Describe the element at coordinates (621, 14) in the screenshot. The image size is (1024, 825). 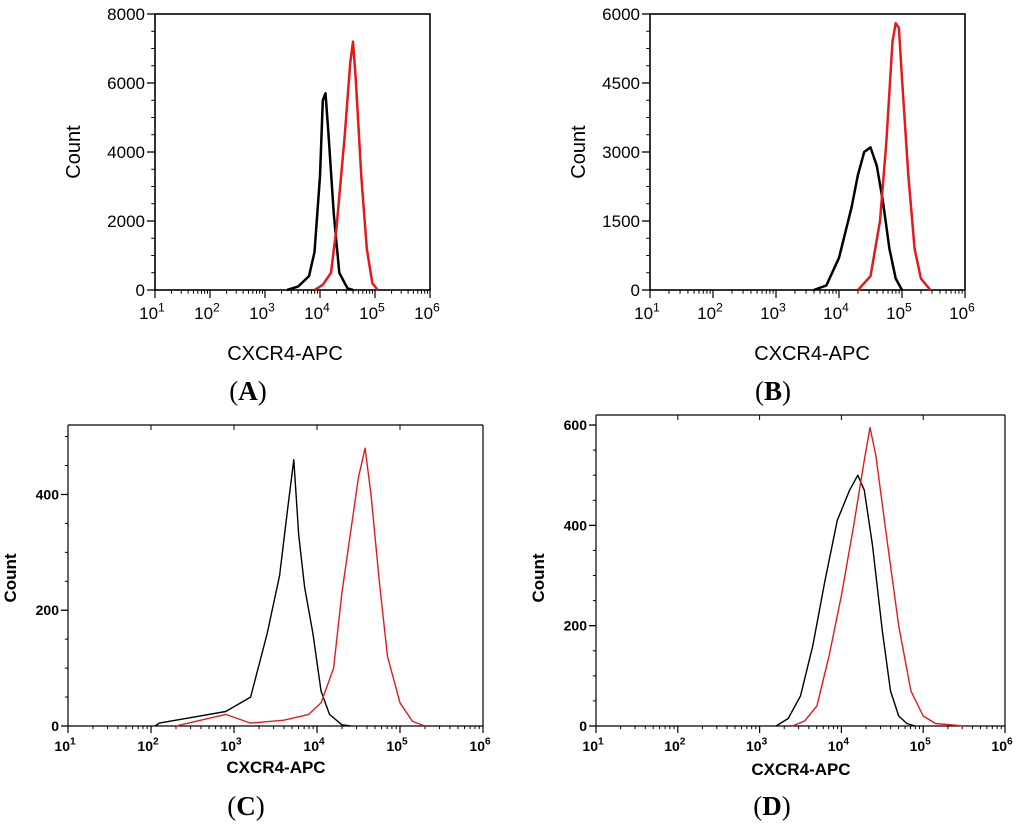
I see `y-tick-label: 6000` at that location.